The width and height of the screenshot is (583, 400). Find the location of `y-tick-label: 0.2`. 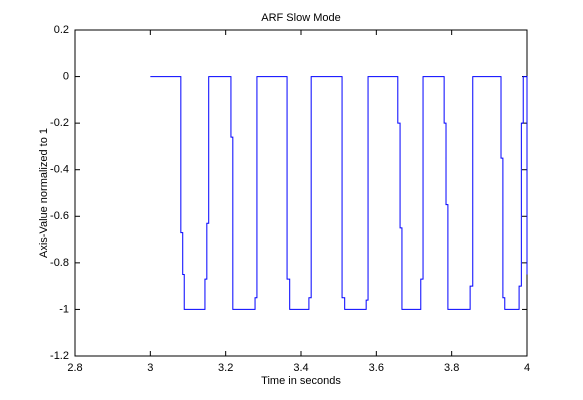

y-tick-label: 0.2 is located at coordinates (61, 30).